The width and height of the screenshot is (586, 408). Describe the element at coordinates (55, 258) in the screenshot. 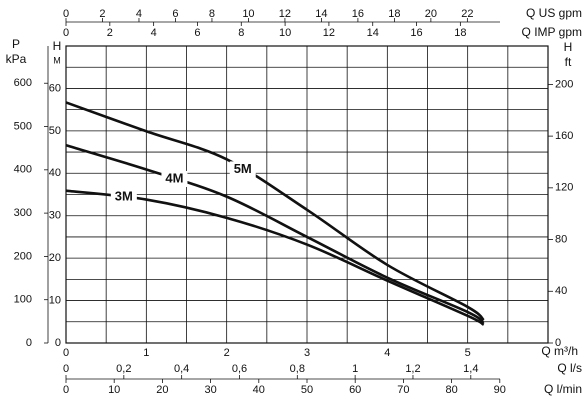

I see `y-tick-label: 20` at that location.